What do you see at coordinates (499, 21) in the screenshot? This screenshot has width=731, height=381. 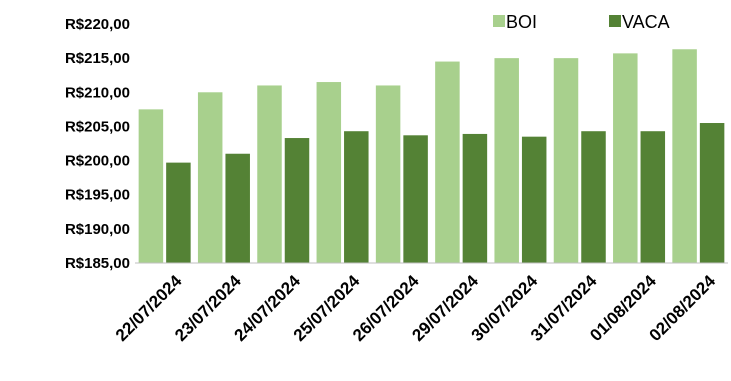 I see `legend-swatch-boi` at bounding box center [499, 21].